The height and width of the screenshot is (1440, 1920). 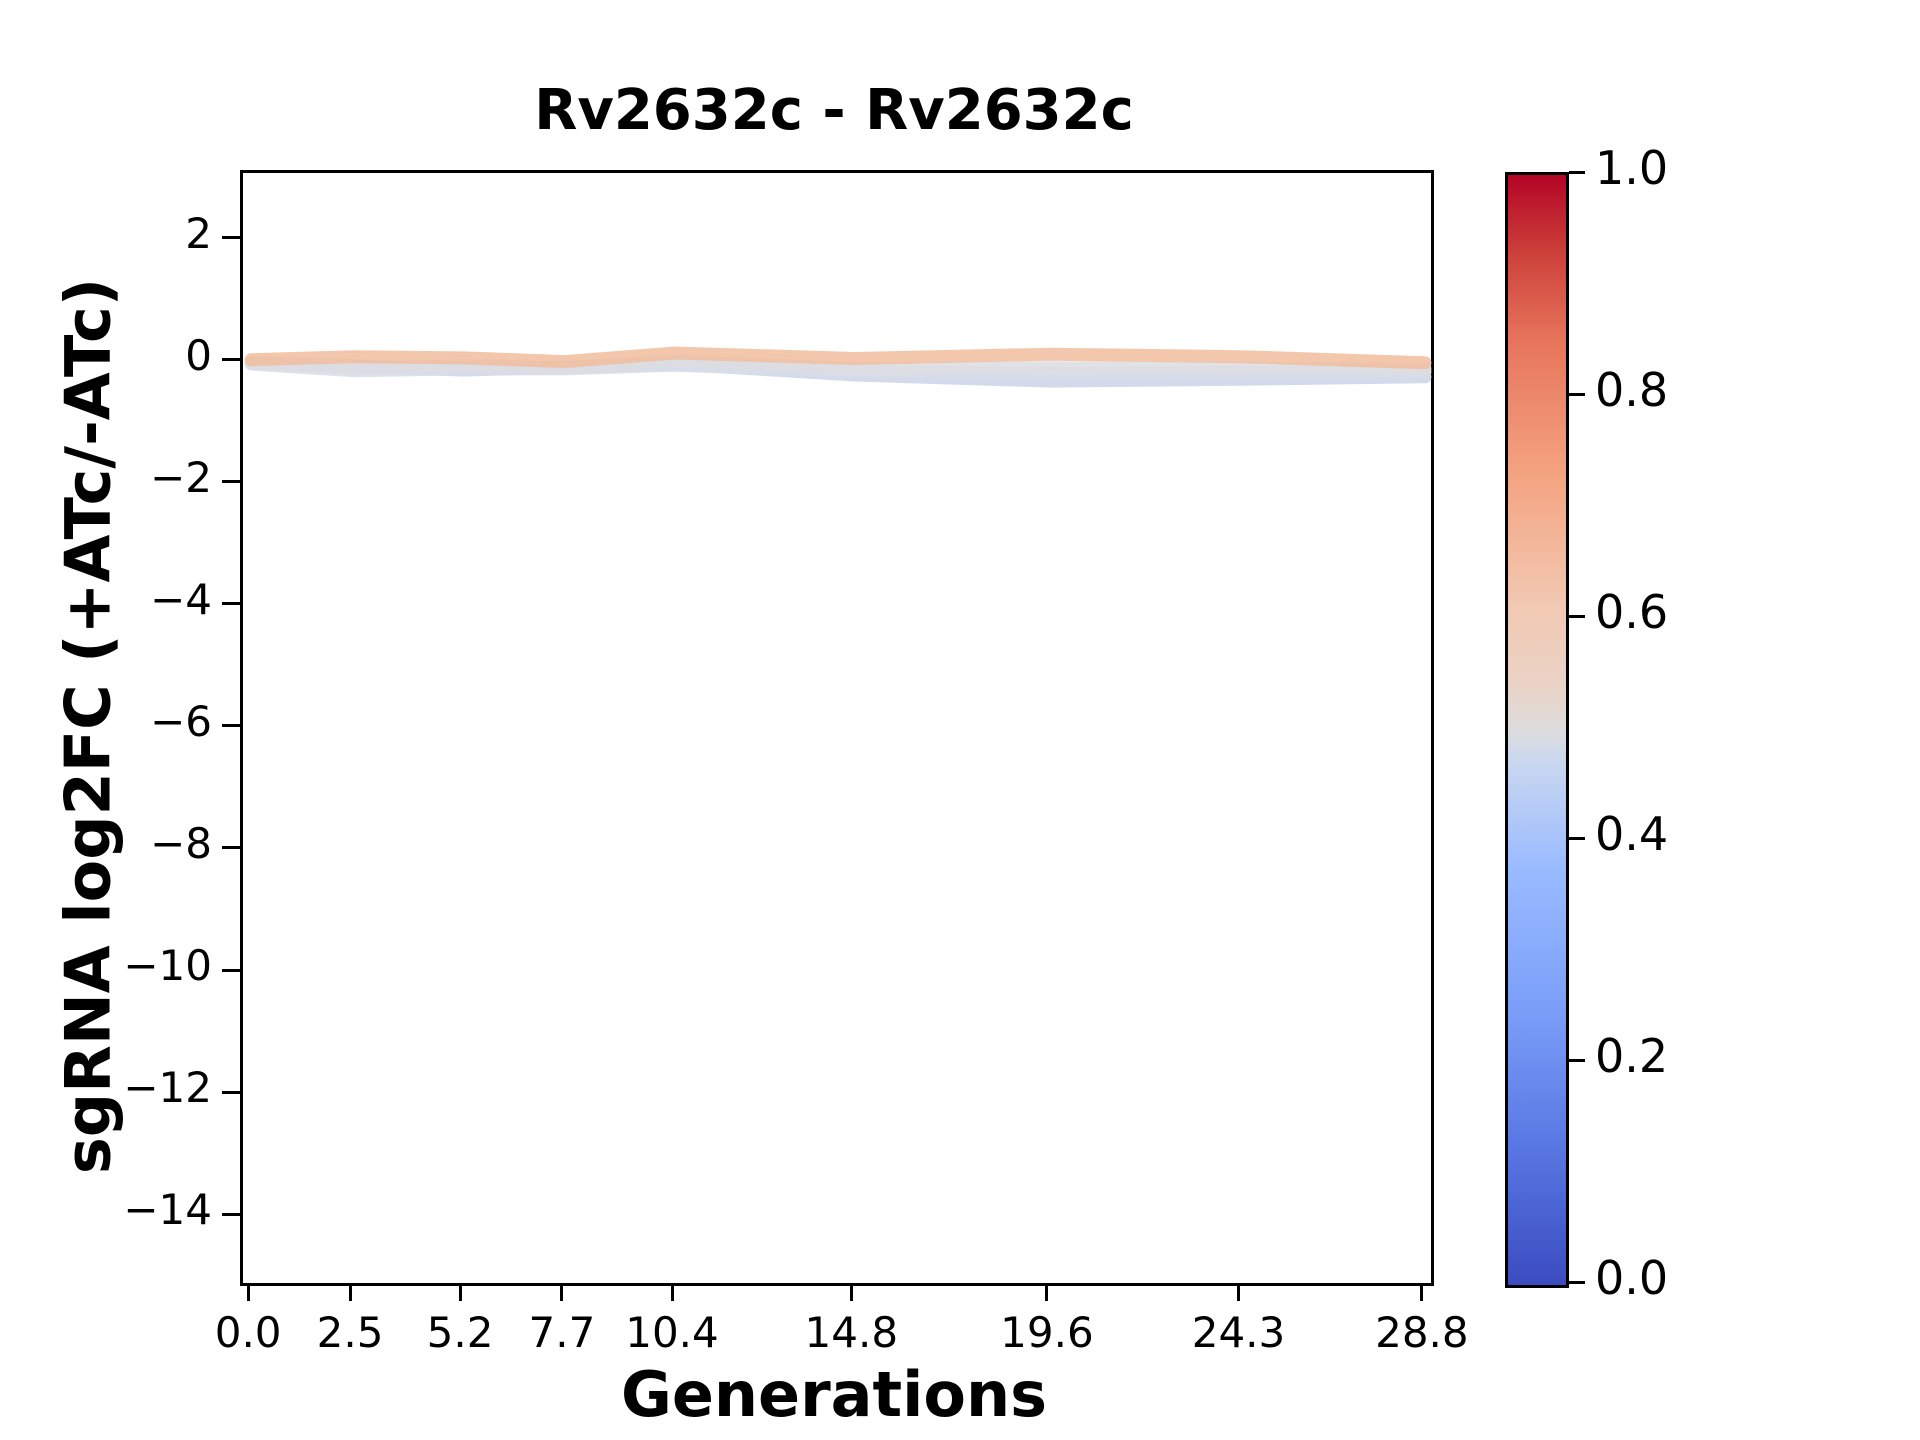 What do you see at coordinates (181, 721) in the screenshot?
I see `y-tick-label: −6` at bounding box center [181, 721].